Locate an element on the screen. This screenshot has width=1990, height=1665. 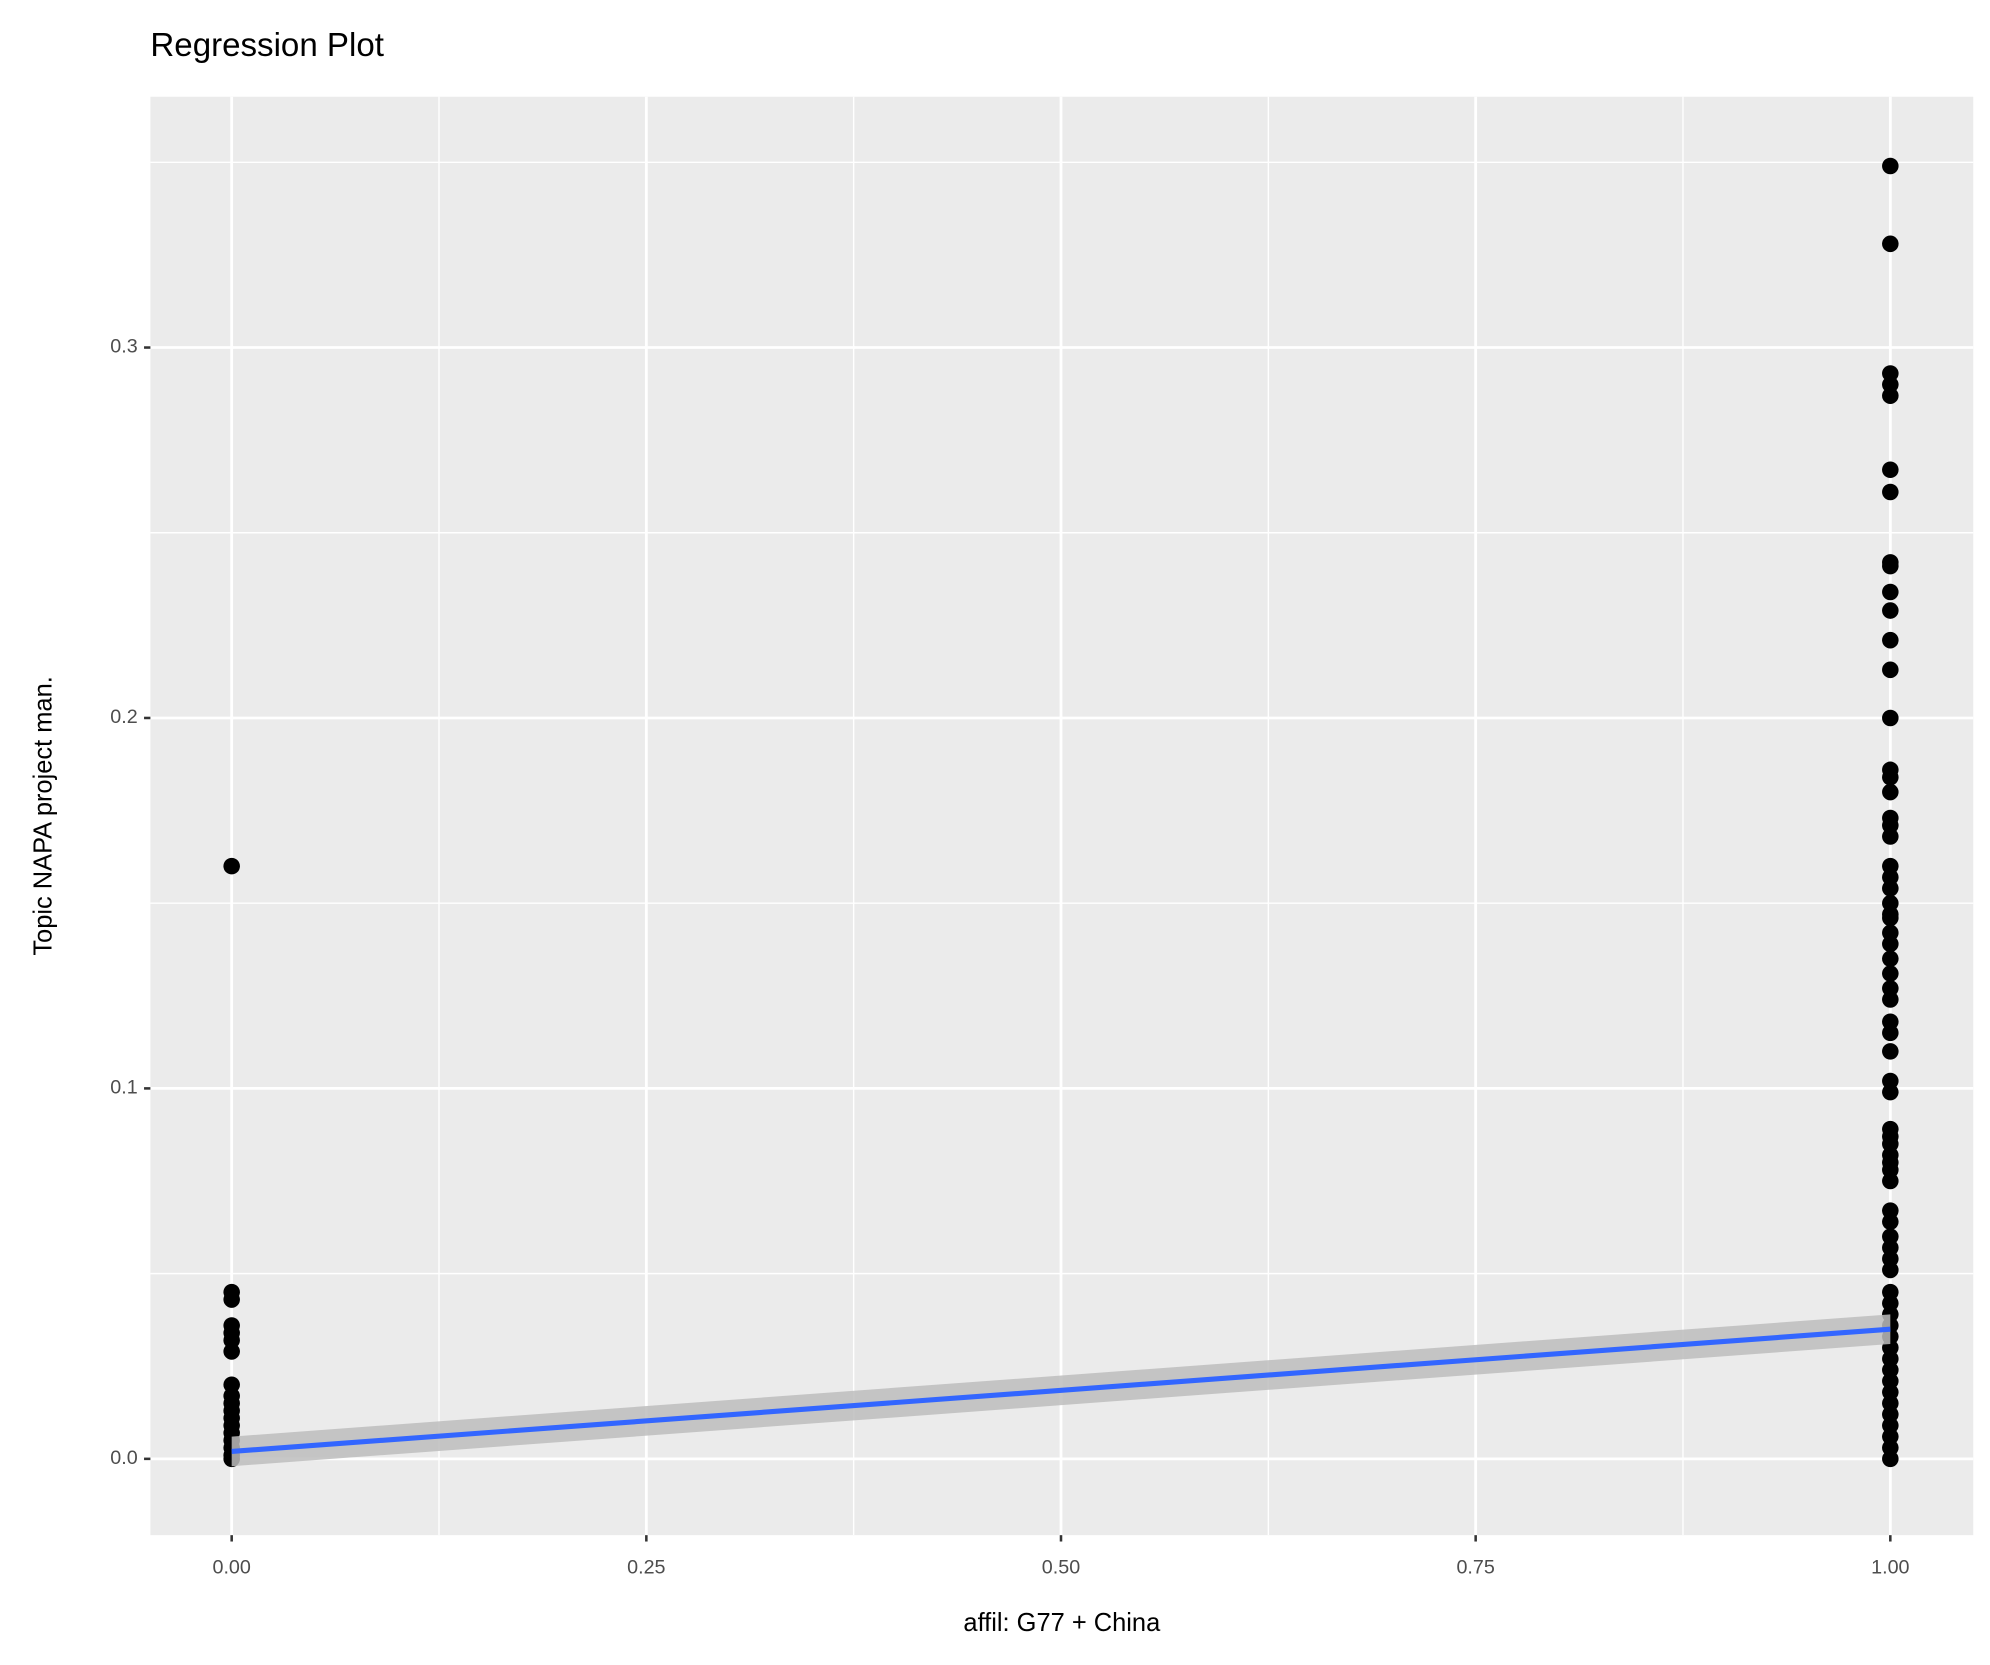
regression-line is located at coordinates (1061, 1390).